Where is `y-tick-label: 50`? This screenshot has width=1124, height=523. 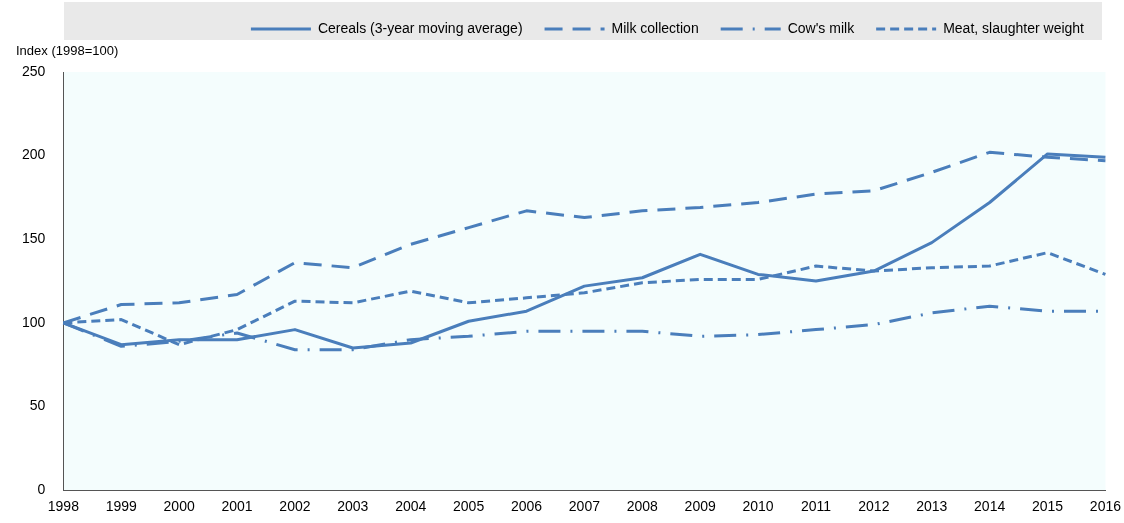
y-tick-label: 50 is located at coordinates (37, 405).